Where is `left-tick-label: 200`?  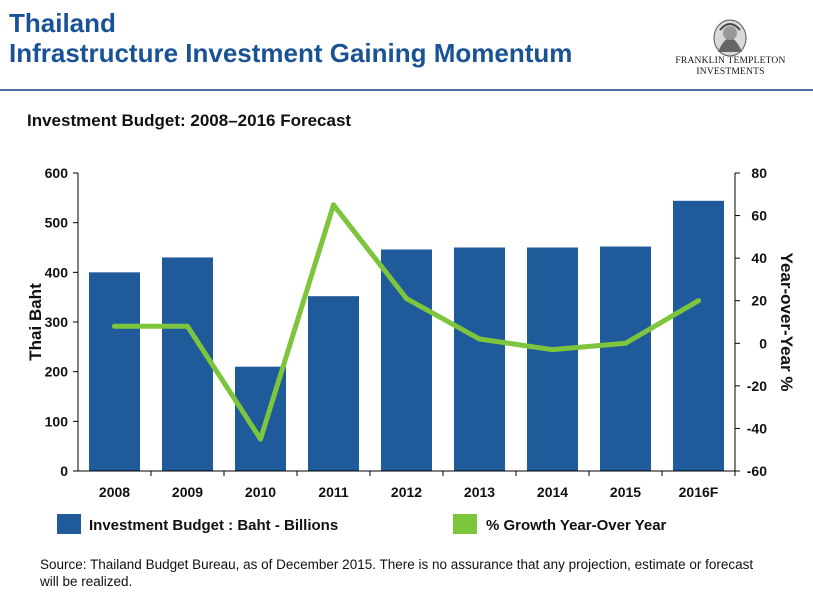
left-tick-label: 200 is located at coordinates (57, 372).